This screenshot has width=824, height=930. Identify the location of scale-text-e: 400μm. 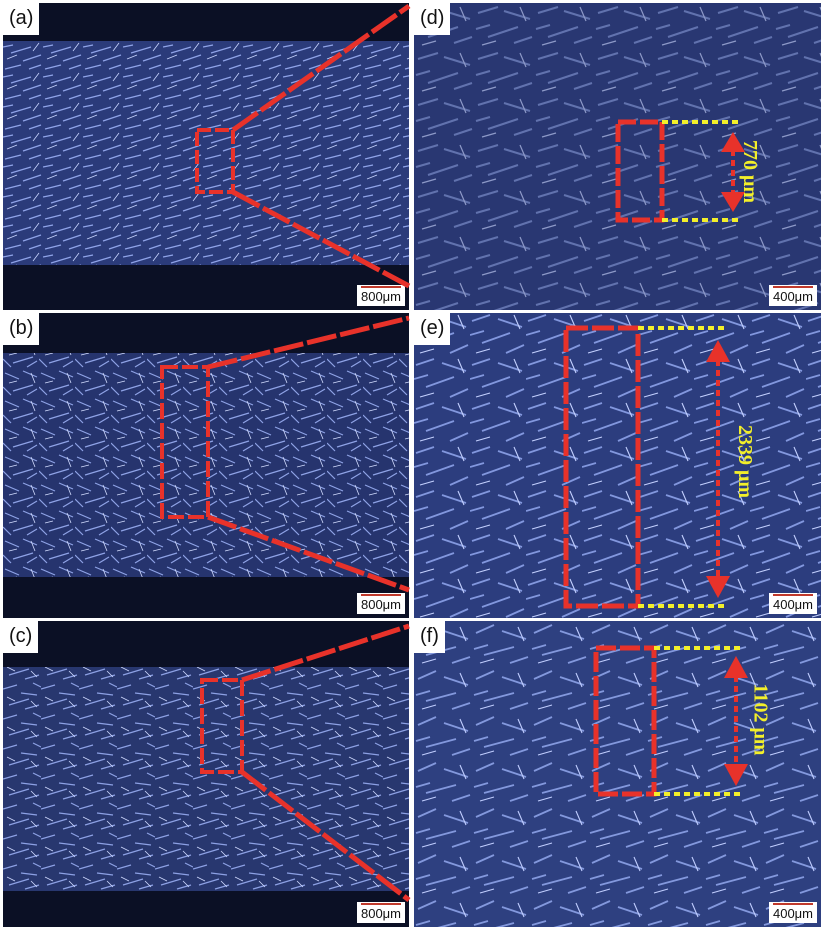
(792, 604).